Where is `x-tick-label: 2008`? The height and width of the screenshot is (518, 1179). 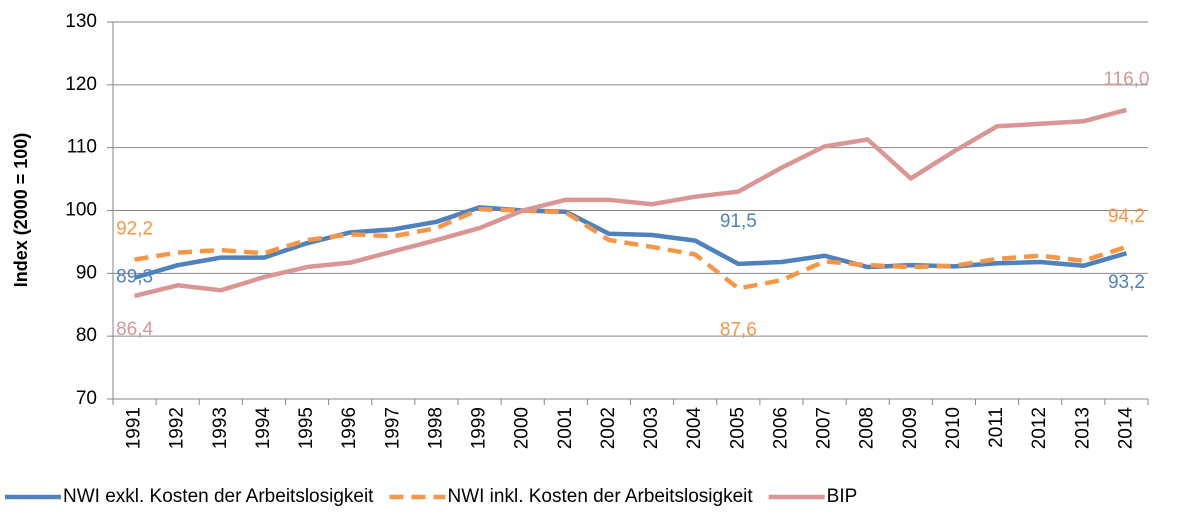
x-tick-label: 2008 is located at coordinates (867, 428).